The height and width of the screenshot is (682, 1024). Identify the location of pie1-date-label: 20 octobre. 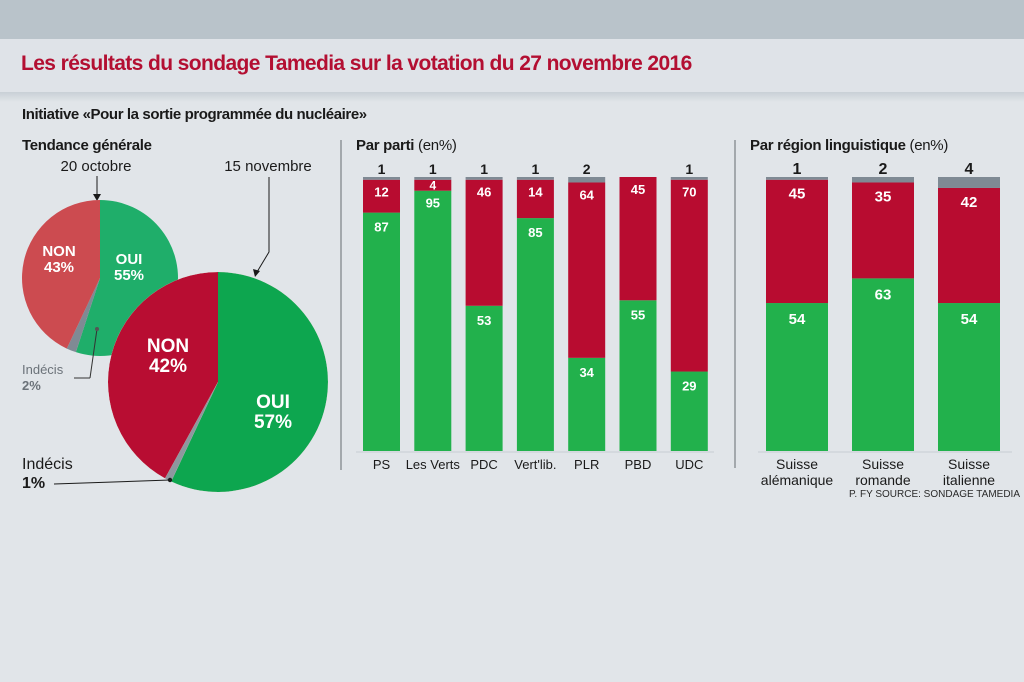
(96, 166).